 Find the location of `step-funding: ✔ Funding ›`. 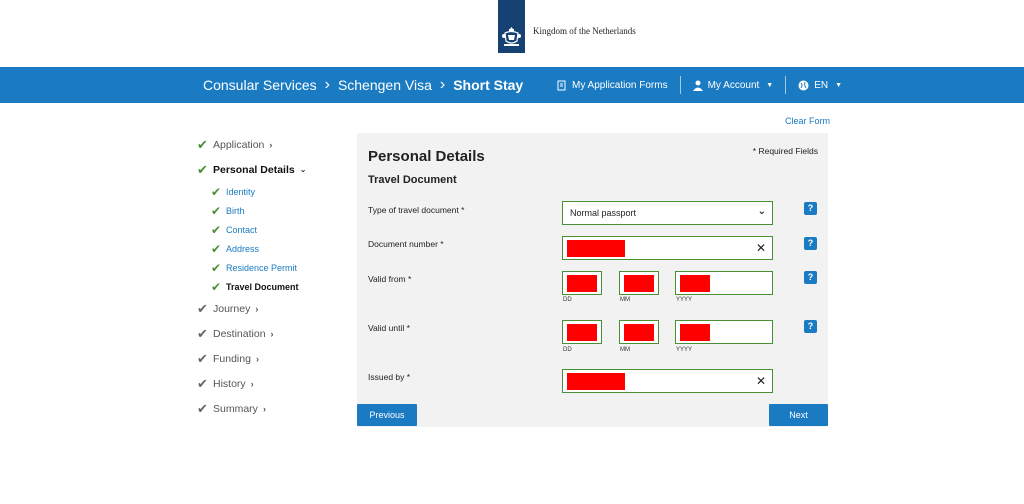

step-funding: ✔ Funding › is located at coordinates (272, 358).